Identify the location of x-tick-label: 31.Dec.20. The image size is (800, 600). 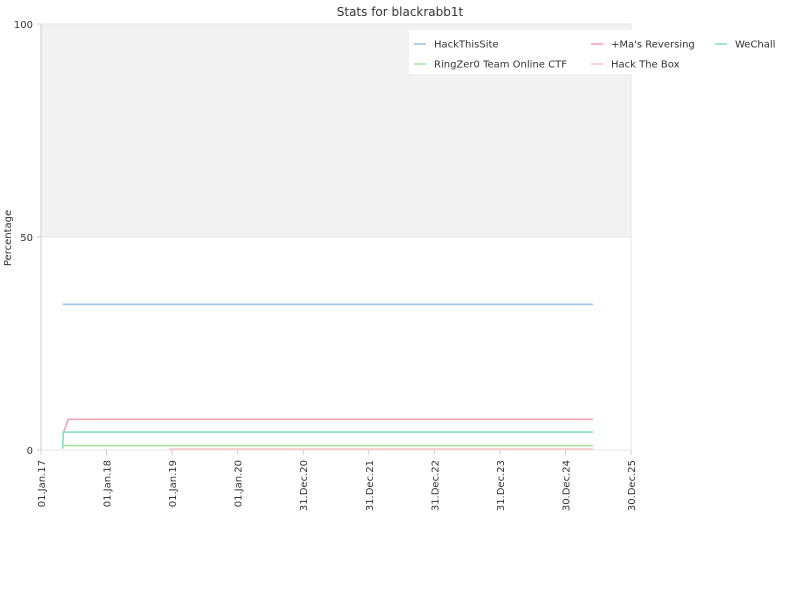
(304, 485).